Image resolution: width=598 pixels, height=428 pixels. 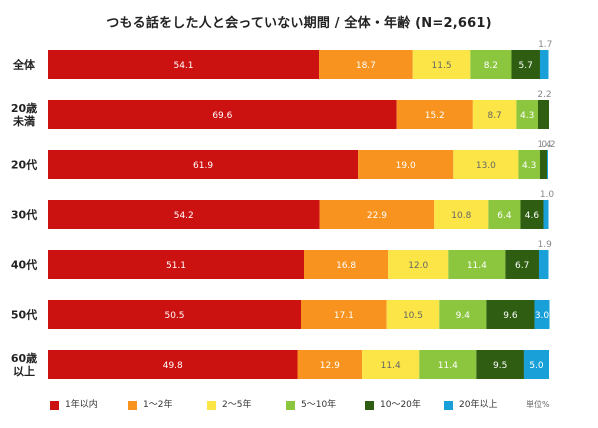 I want to click on chart-title: つもる話をした人と会っていない期間 / 全体・年齢 (N=2,661), so click(x=299, y=23).